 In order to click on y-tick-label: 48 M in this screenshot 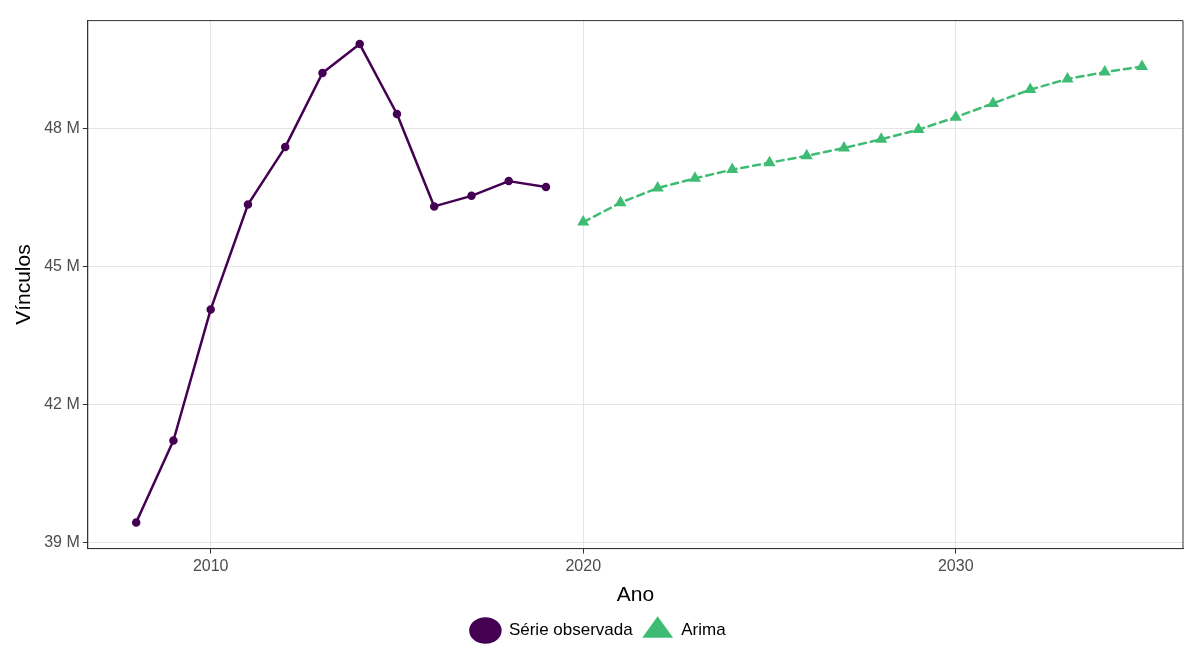, I will do `click(62, 128)`.